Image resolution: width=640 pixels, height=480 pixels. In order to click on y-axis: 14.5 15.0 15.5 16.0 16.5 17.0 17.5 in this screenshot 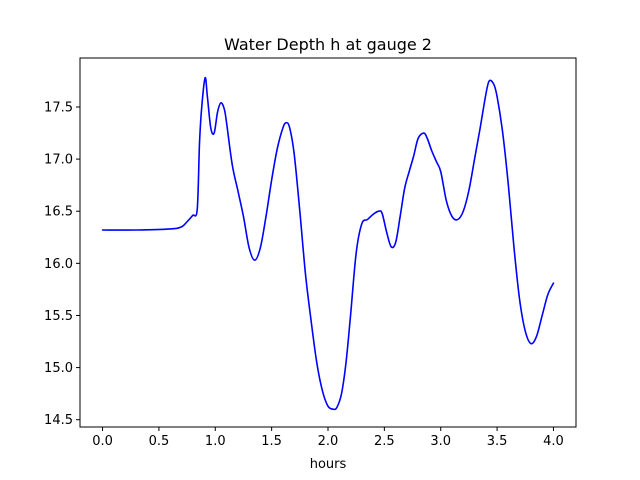, I will do `click(62, 264)`.